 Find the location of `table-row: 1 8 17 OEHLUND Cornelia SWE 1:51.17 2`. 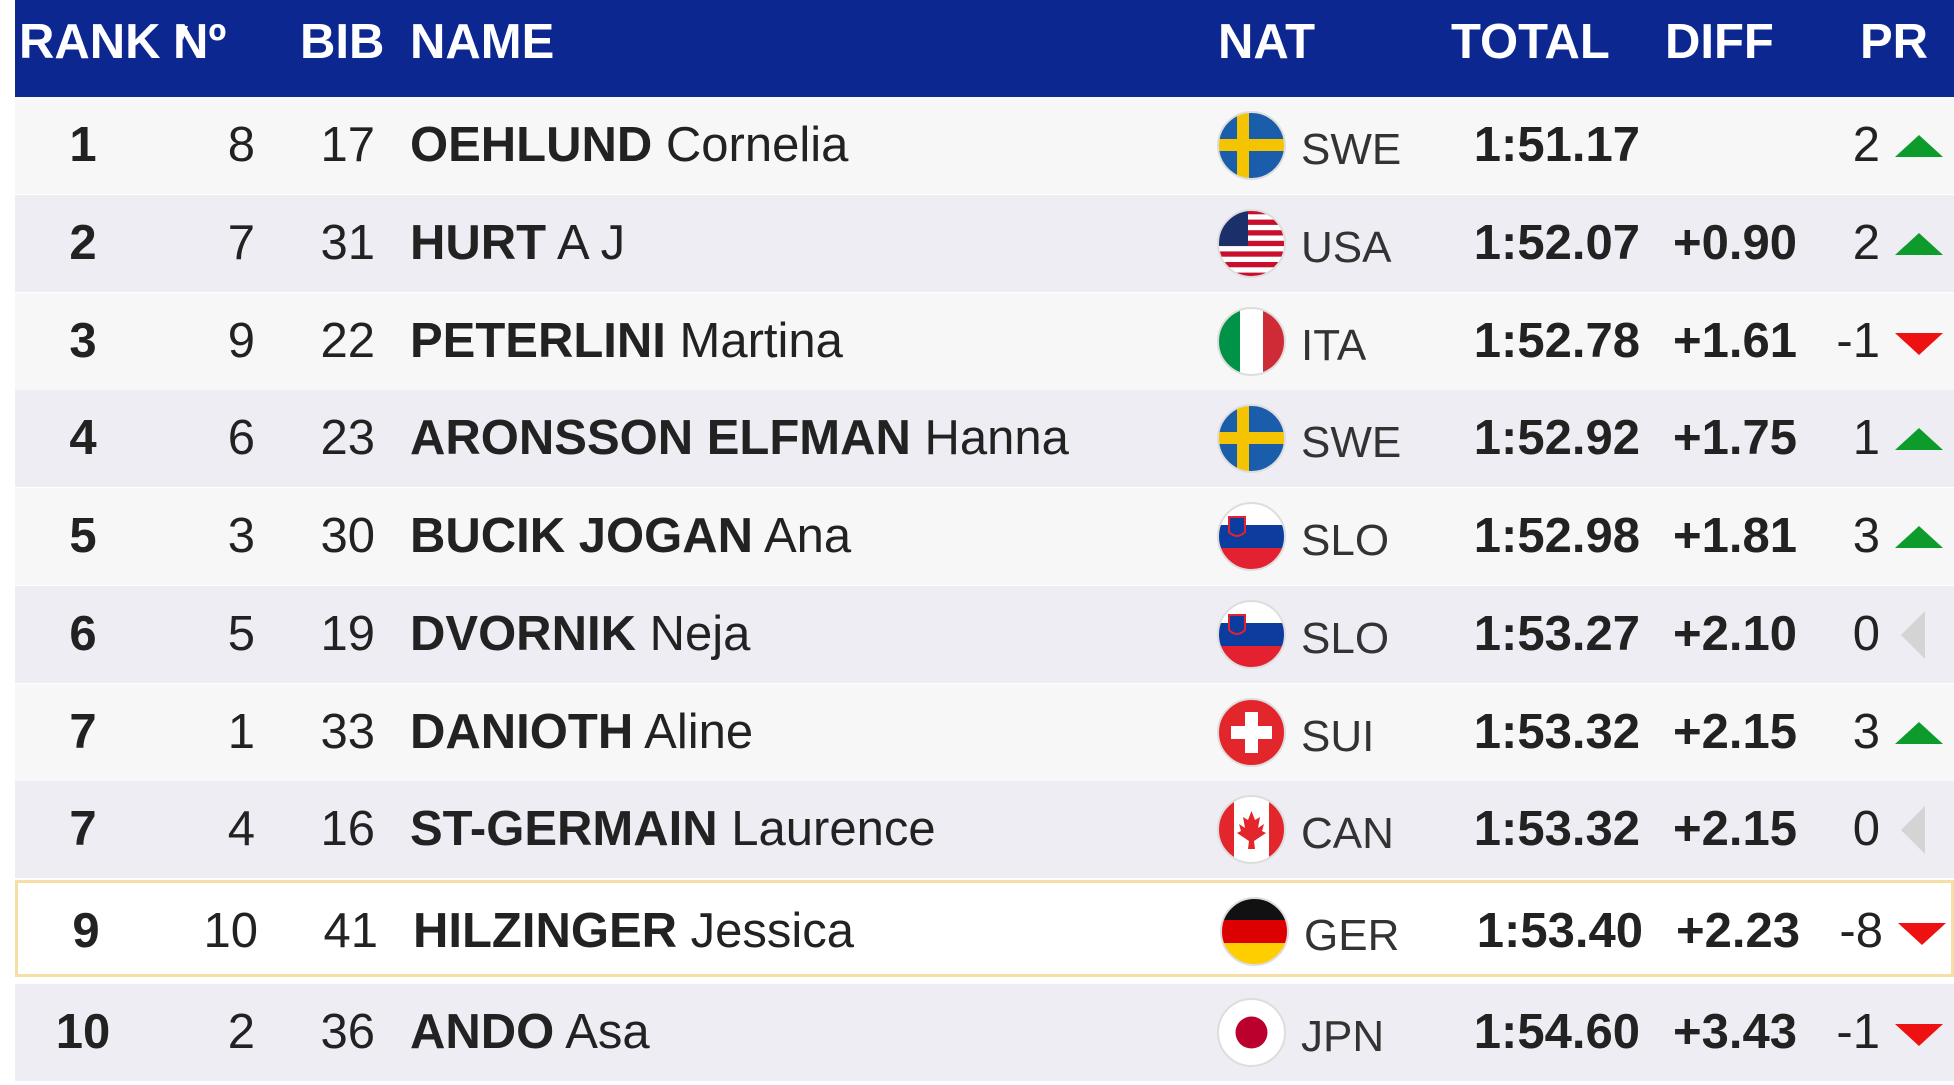

table-row: 1 8 17 OEHLUND Cornelia SWE 1:51.17 2 is located at coordinates (984, 145).